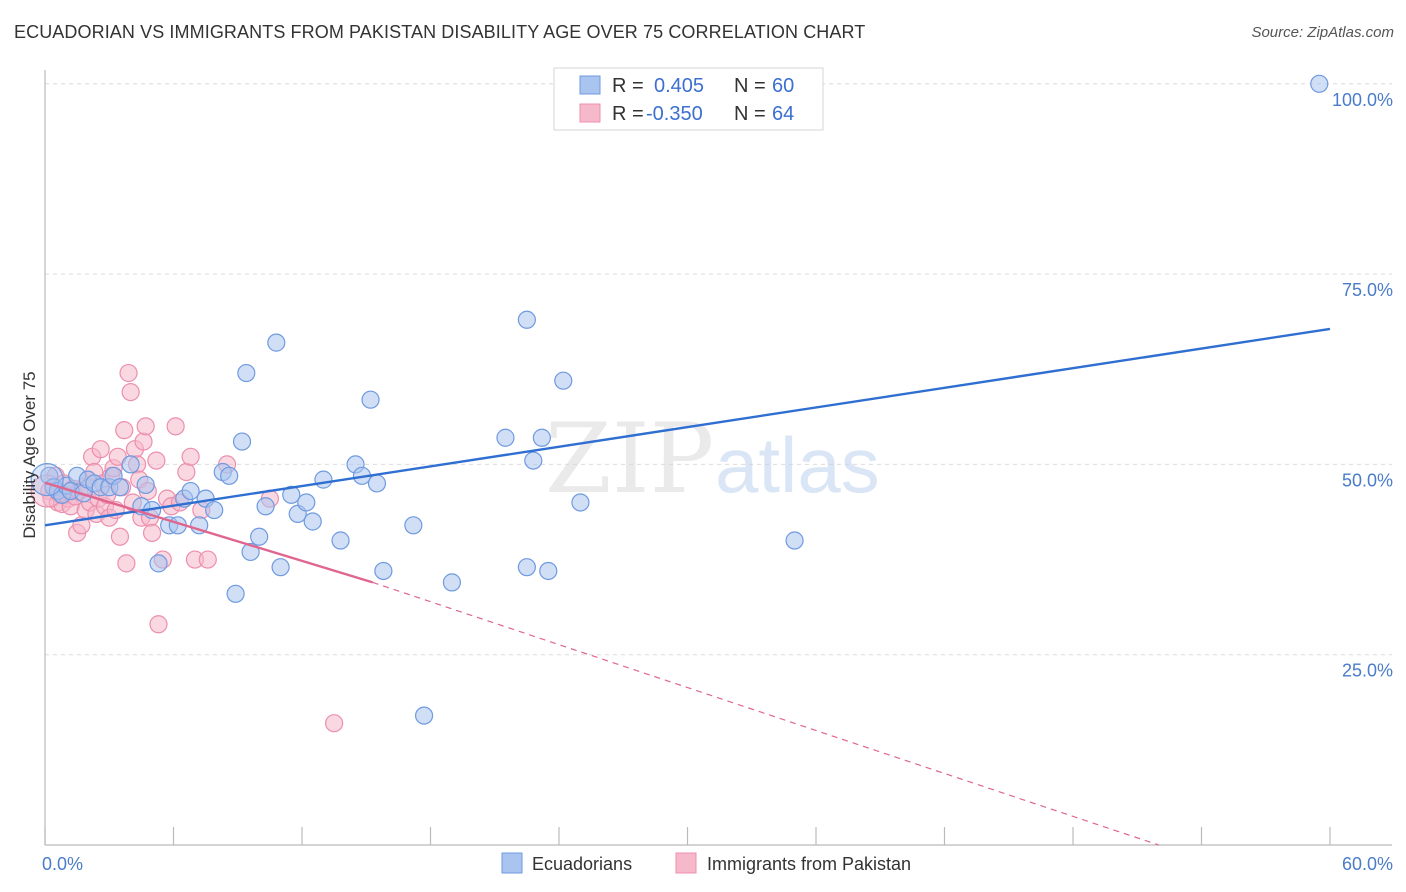 The height and width of the screenshot is (892, 1406). I want to click on series-legend: Ecuadorians Immigrants from Pakistan, so click(706, 863).